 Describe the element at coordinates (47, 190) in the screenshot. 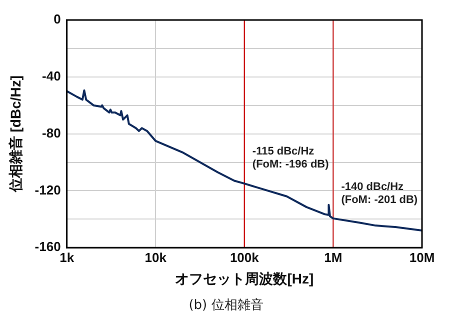

I see `y-tick-label: -120` at that location.